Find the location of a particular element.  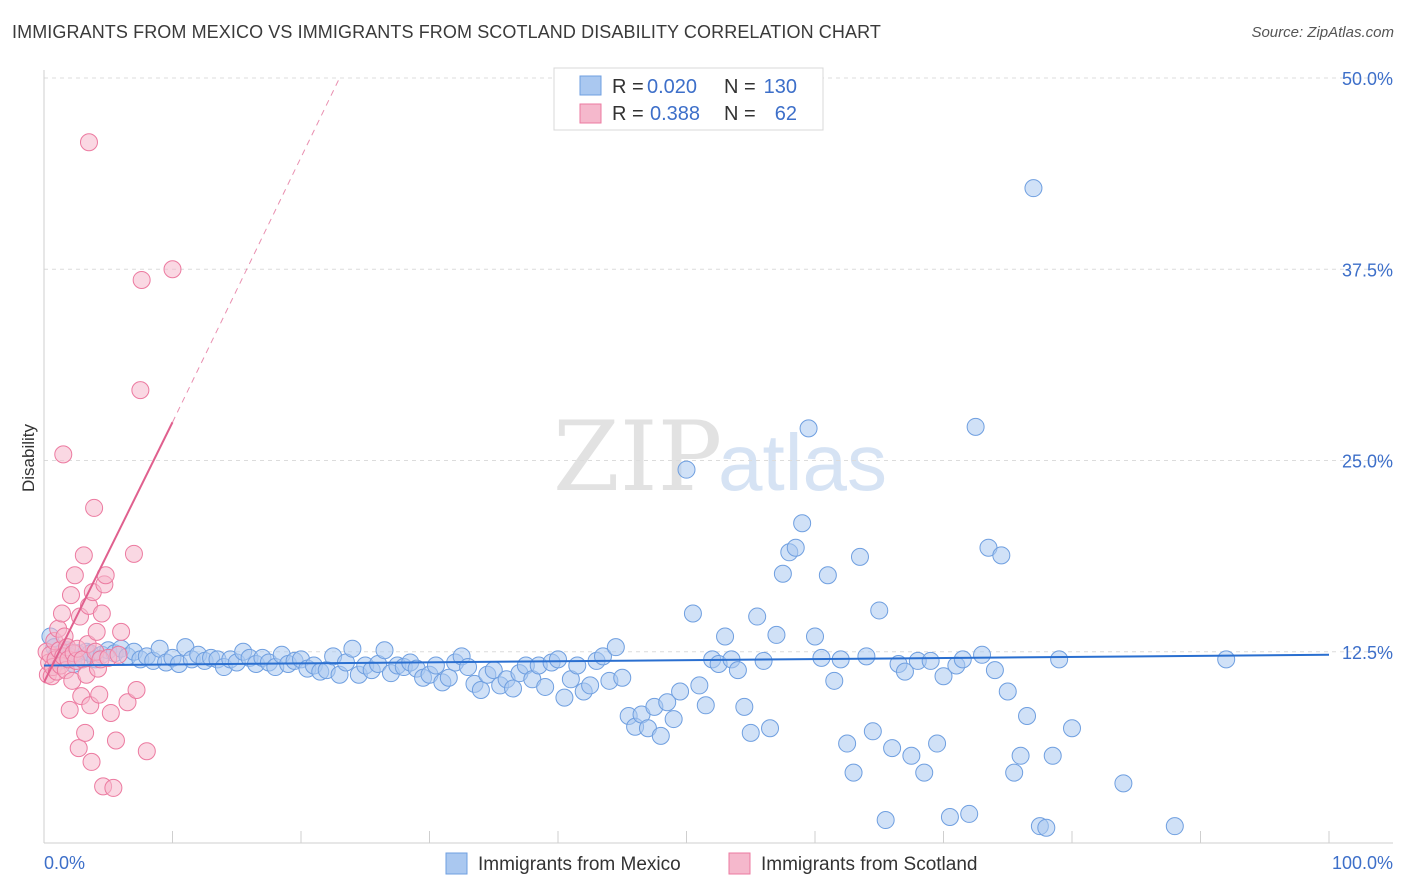

scotland-trend-line is located at coordinates (108, 552).